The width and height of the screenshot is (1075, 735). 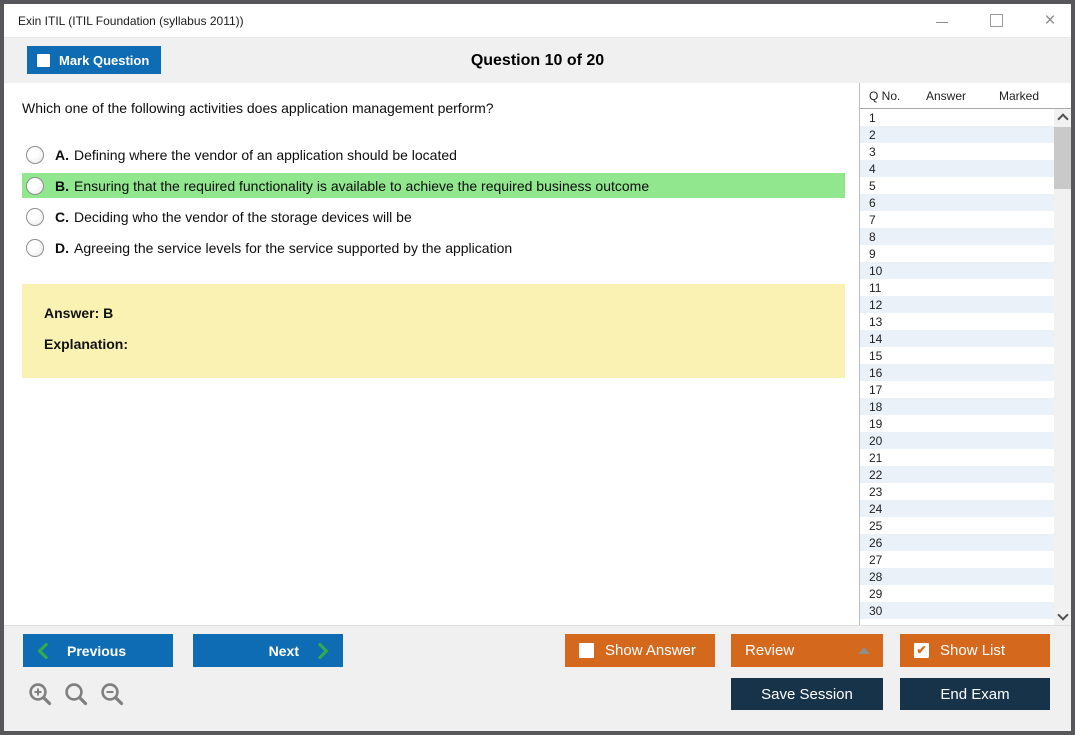 I want to click on question-row: 4, so click(x=957, y=168).